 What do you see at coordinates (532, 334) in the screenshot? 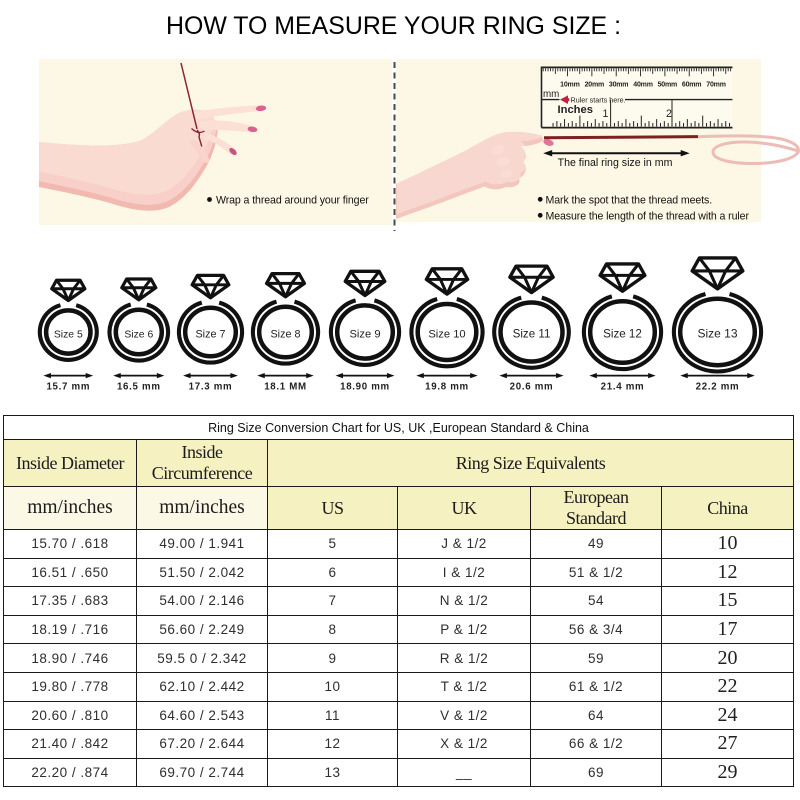
I see `svg-text: Size 11` at bounding box center [532, 334].